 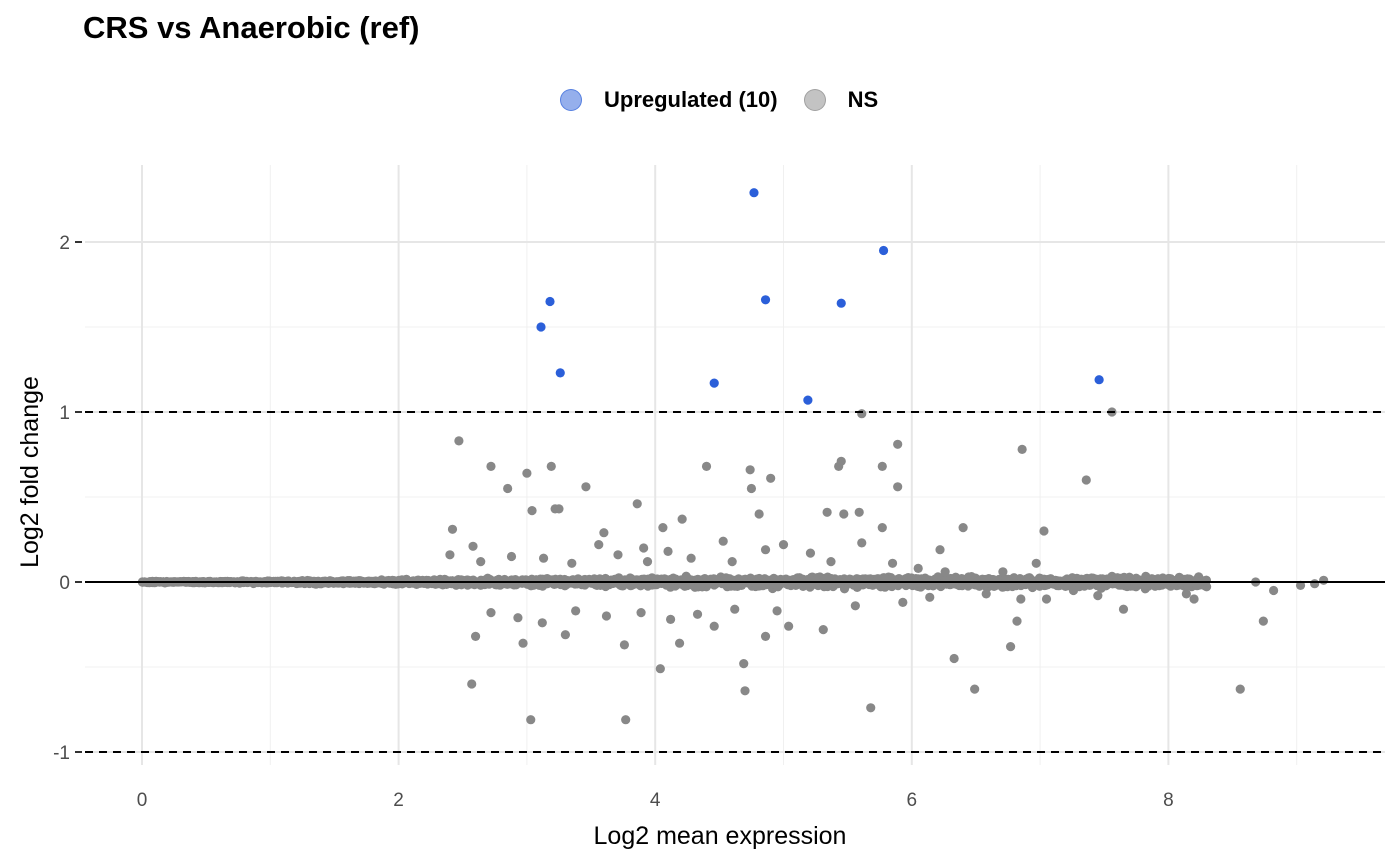 What do you see at coordinates (720, 836) in the screenshot?
I see `x-axis-title: Log2 mean expression` at bounding box center [720, 836].